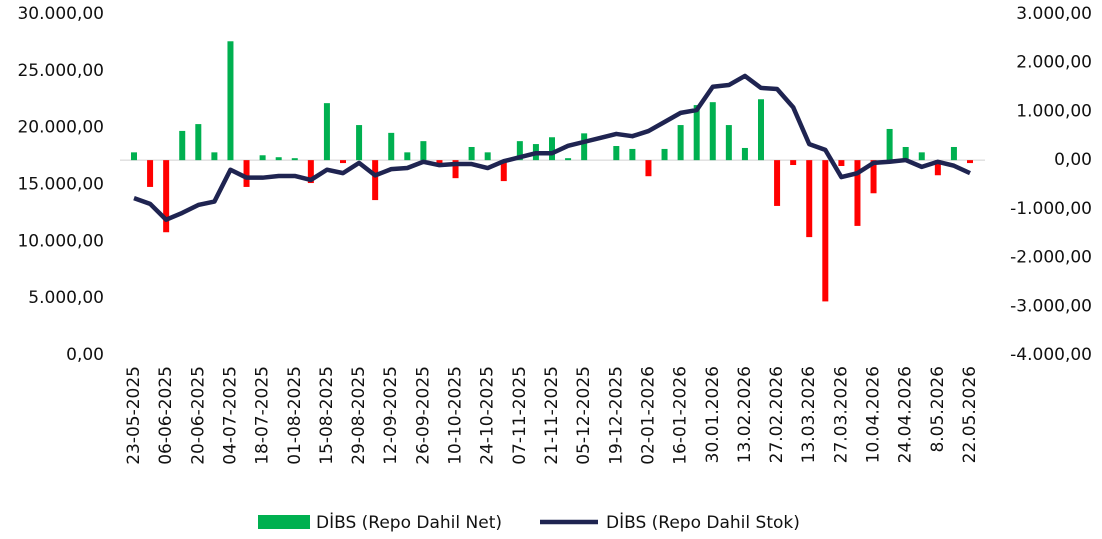  Describe the element at coordinates (230, 415) in the screenshot. I see `x-tick-label: 04-07-2025` at that location.